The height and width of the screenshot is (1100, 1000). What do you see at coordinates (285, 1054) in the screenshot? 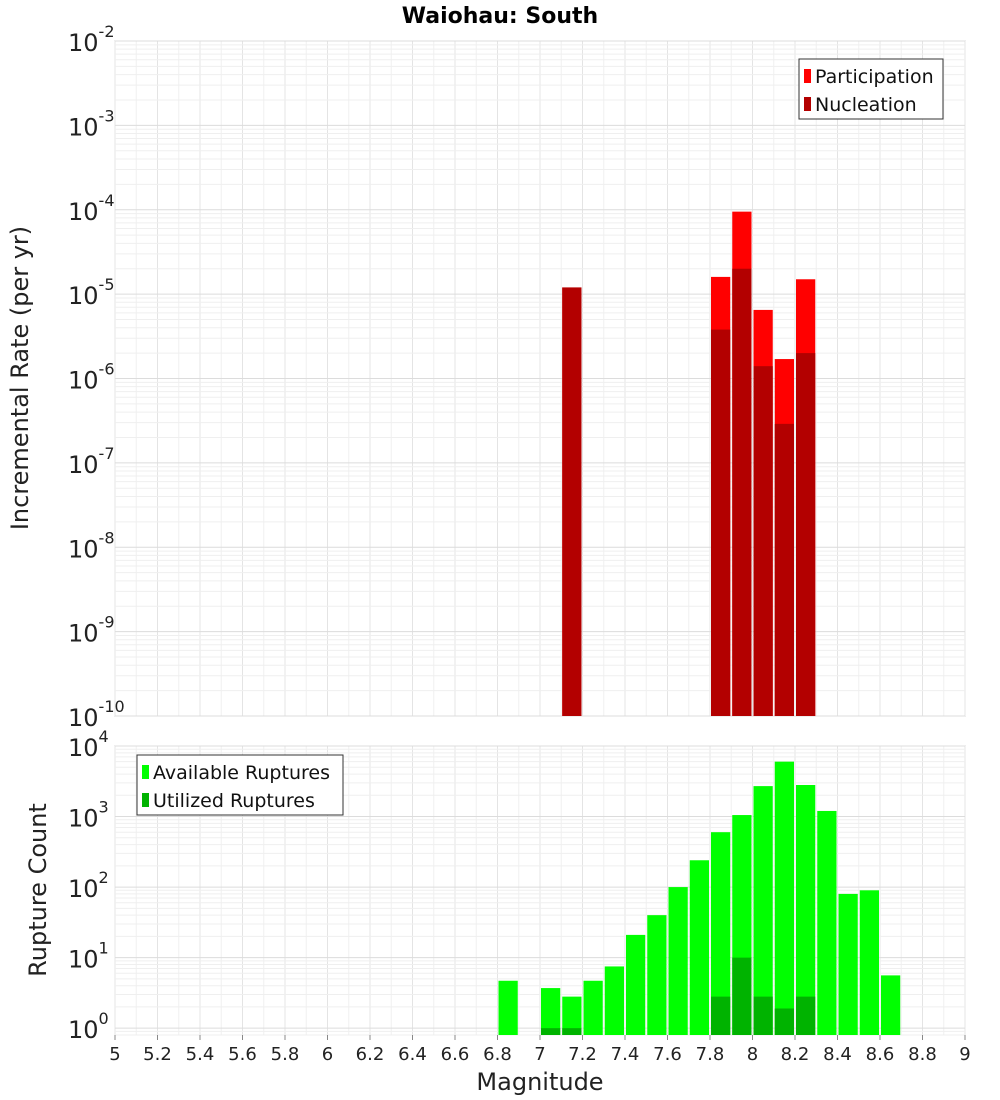
I see `x-tick-label: 5.8` at bounding box center [285, 1054].